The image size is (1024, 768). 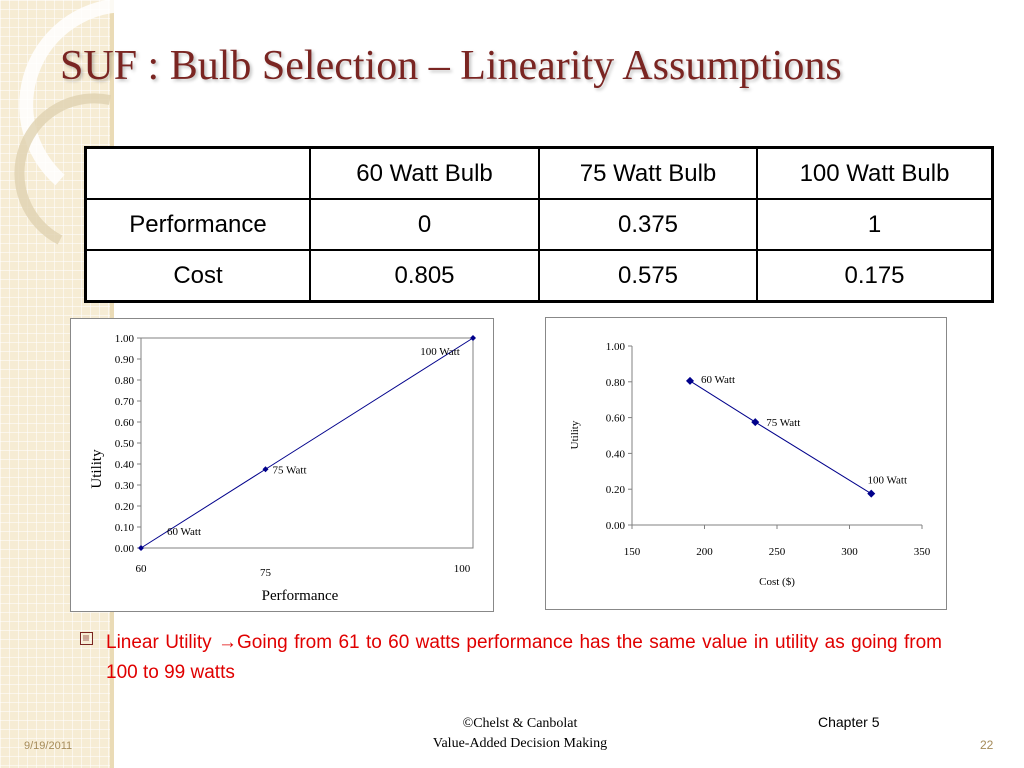 What do you see at coordinates (125, 402) in the screenshot?
I see `y-tick-label: 0.70` at bounding box center [125, 402].